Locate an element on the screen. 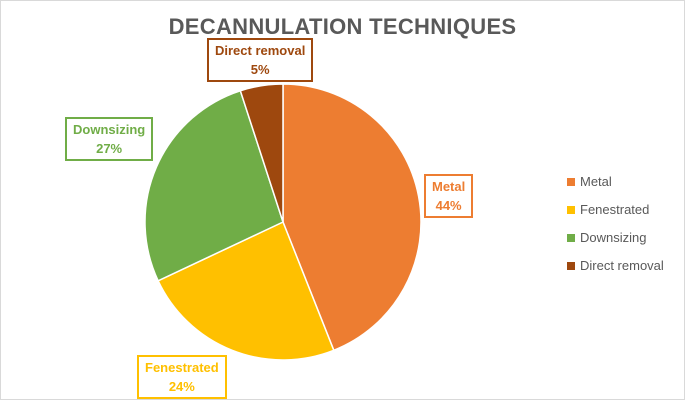 The height and width of the screenshot is (400, 685). data-label-value: 5% is located at coordinates (260, 69).